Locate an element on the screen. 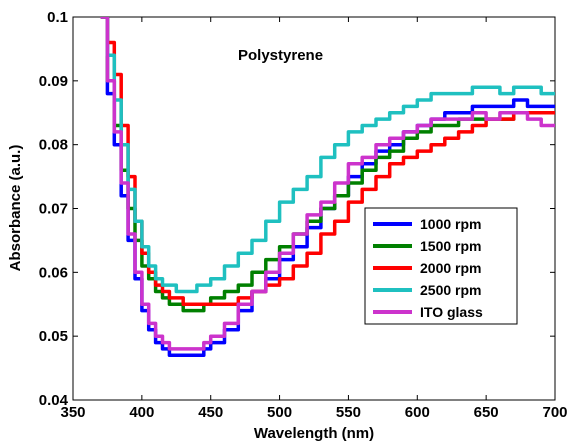 This screenshot has width=571, height=442. x-tick-label: 400 is located at coordinates (141, 412).